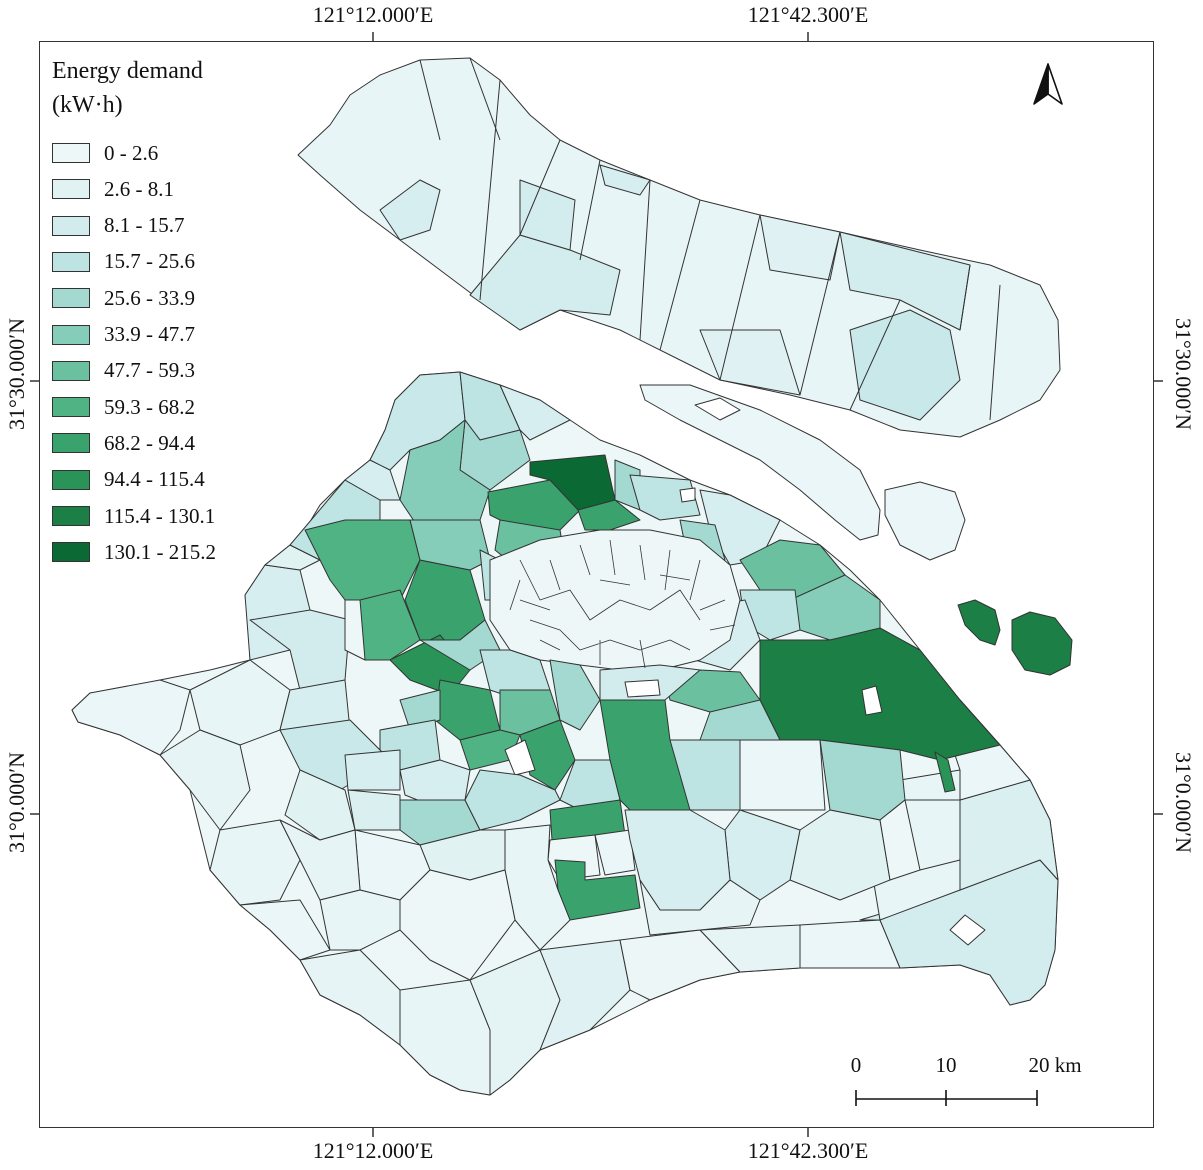 Image resolution: width=1203 pixels, height=1170 pixels. What do you see at coordinates (144, 225) in the screenshot?
I see `legend-label: 8.1 - 15.7` at bounding box center [144, 225].